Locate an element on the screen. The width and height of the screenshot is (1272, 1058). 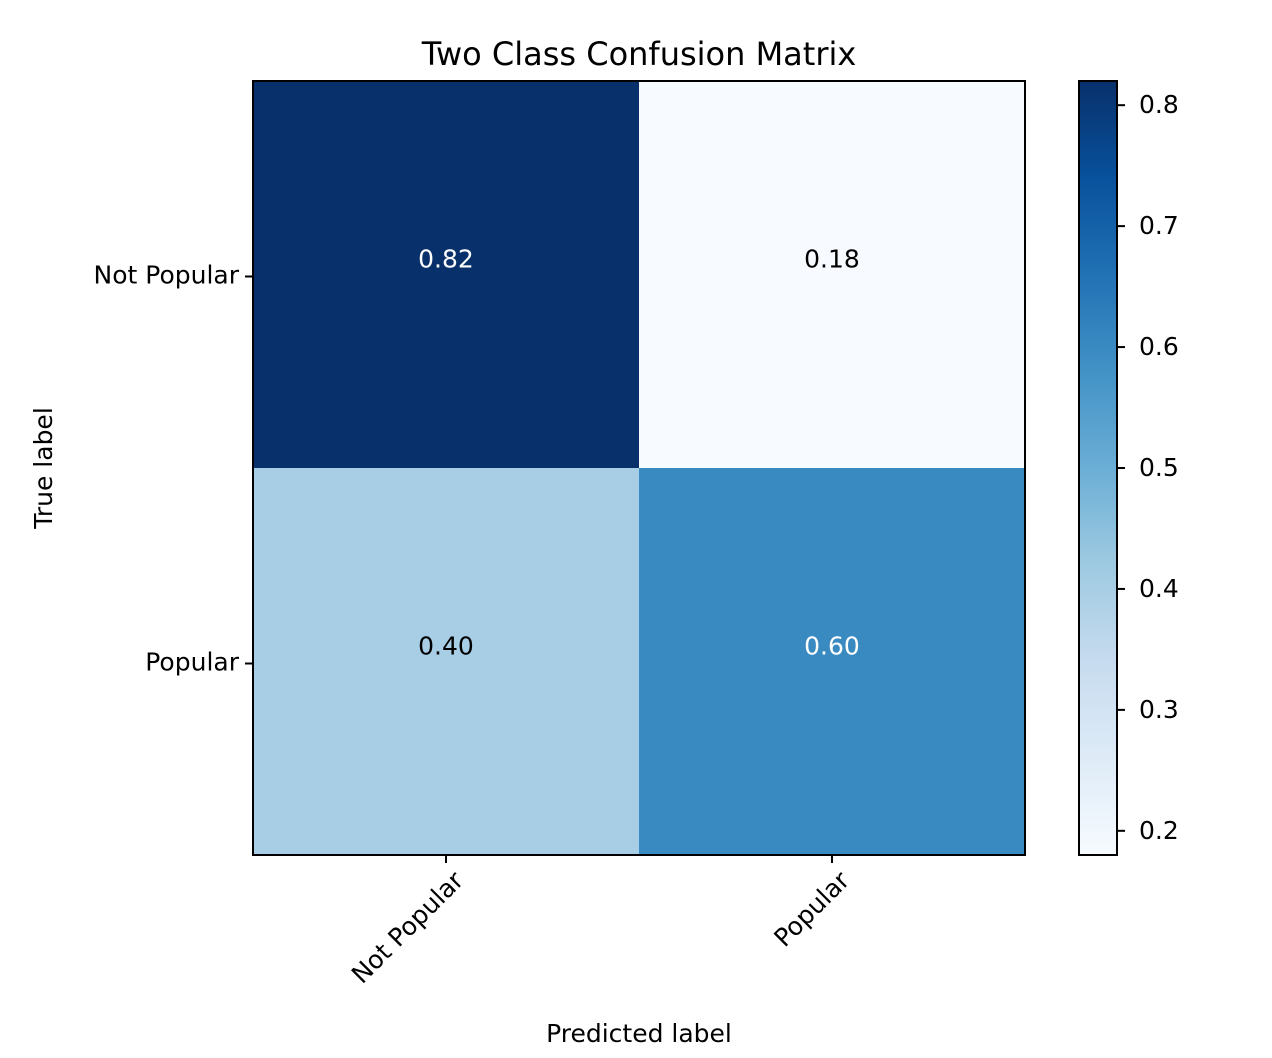
cell-r1-c0 is located at coordinates (446, 662).